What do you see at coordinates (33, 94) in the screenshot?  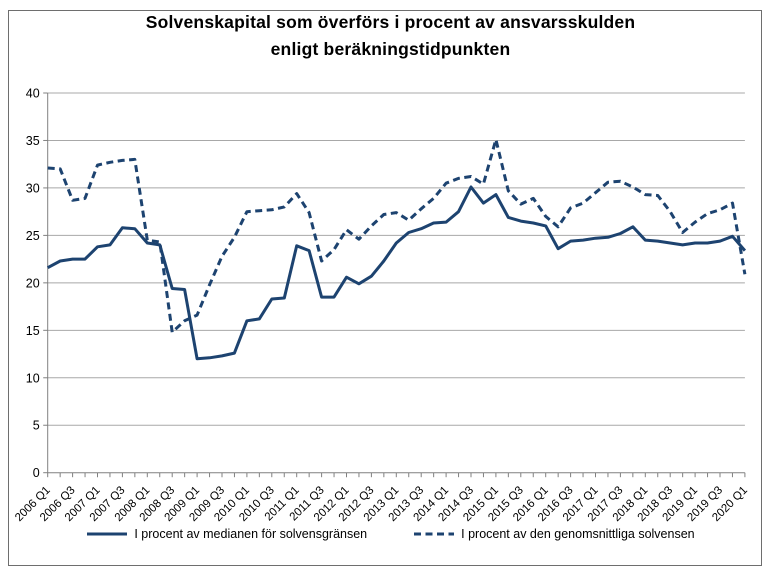 I see `y-tick-label: 40` at bounding box center [33, 94].